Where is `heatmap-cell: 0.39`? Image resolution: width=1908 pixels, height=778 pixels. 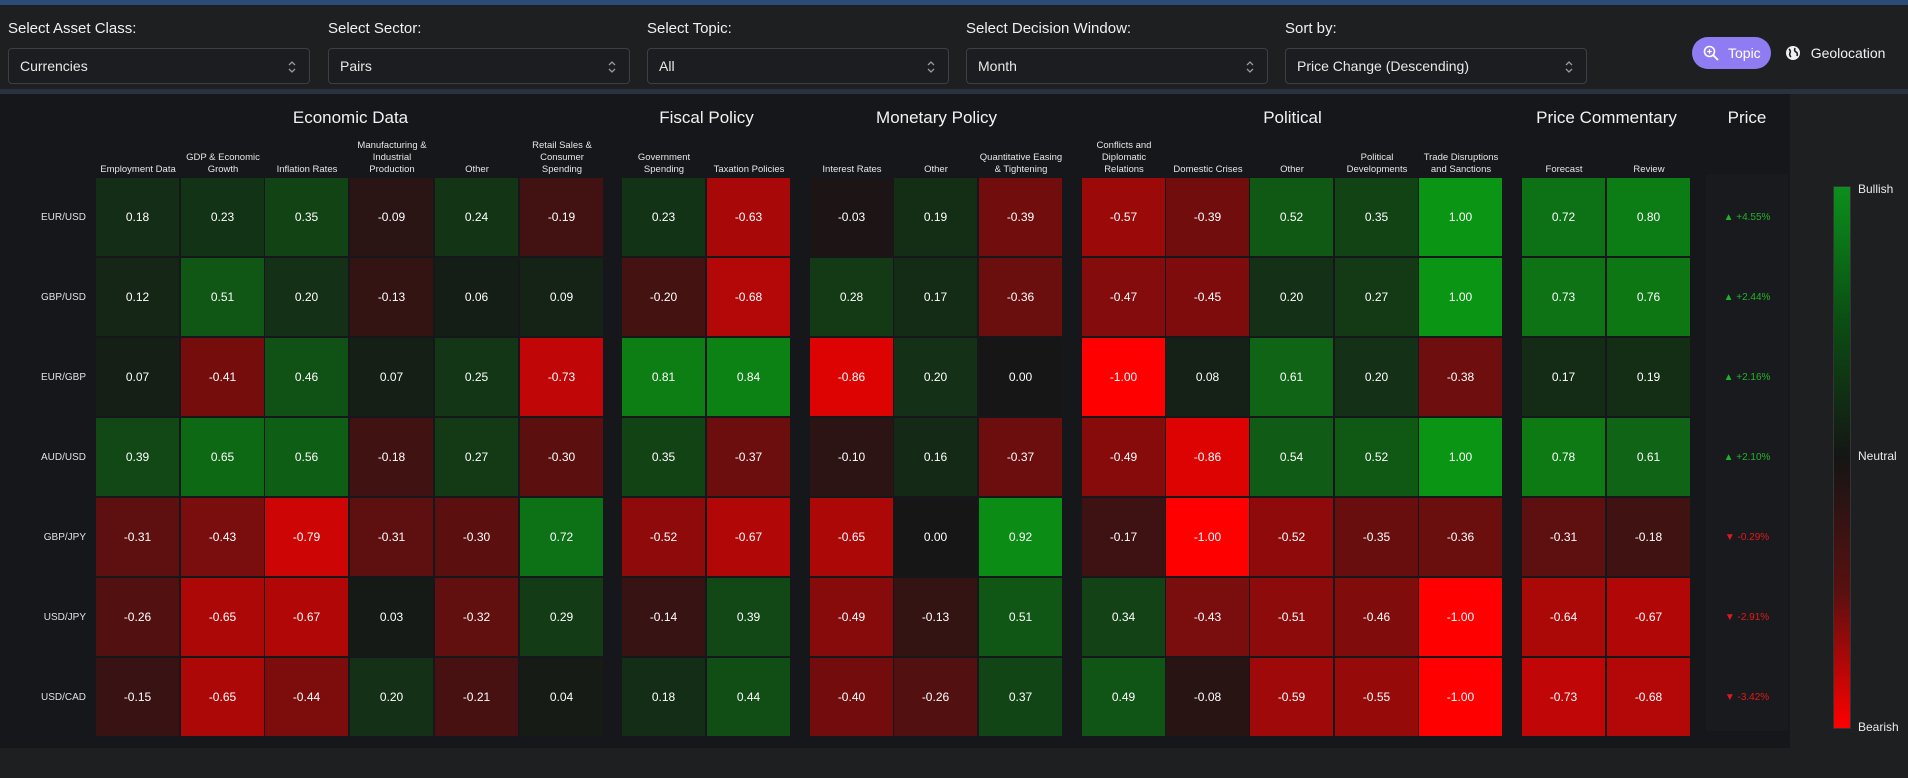 heatmap-cell: 0.39 is located at coordinates (137, 457).